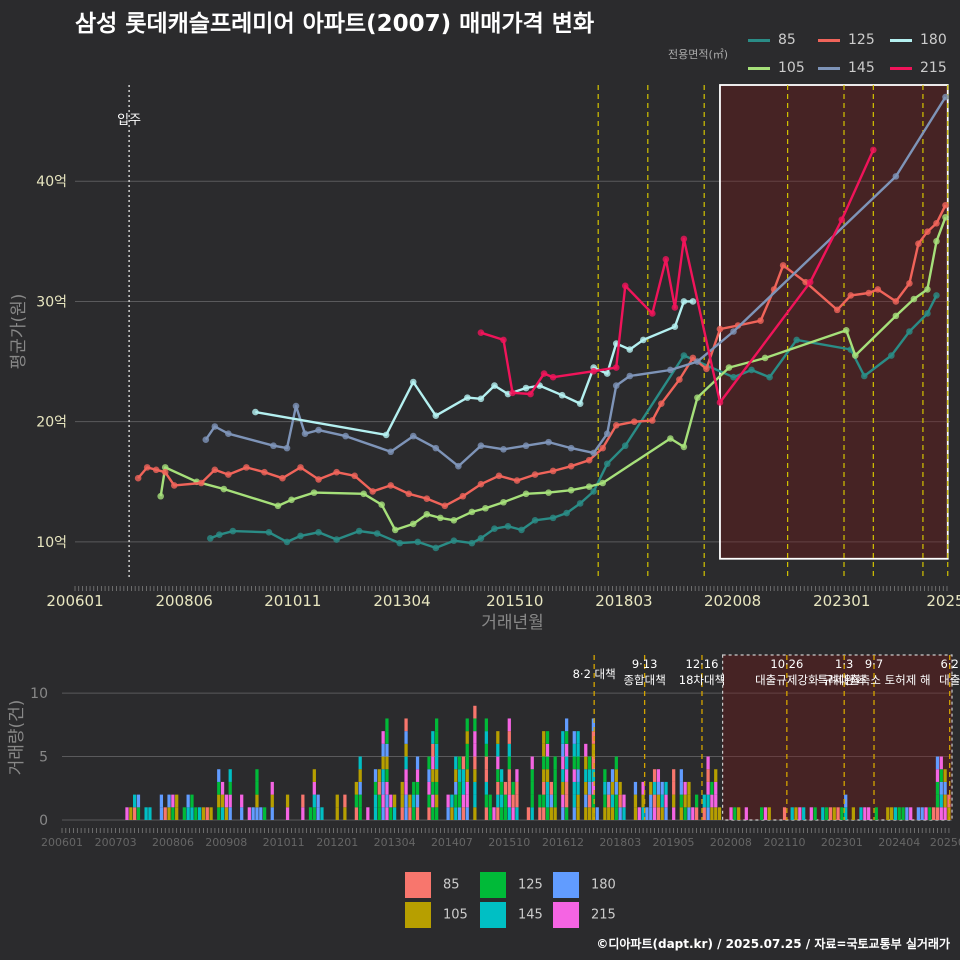 The width and height of the screenshot is (960, 960). Describe the element at coordinates (732, 601) in the screenshot. I see `x-tick-label: 202008` at that location.